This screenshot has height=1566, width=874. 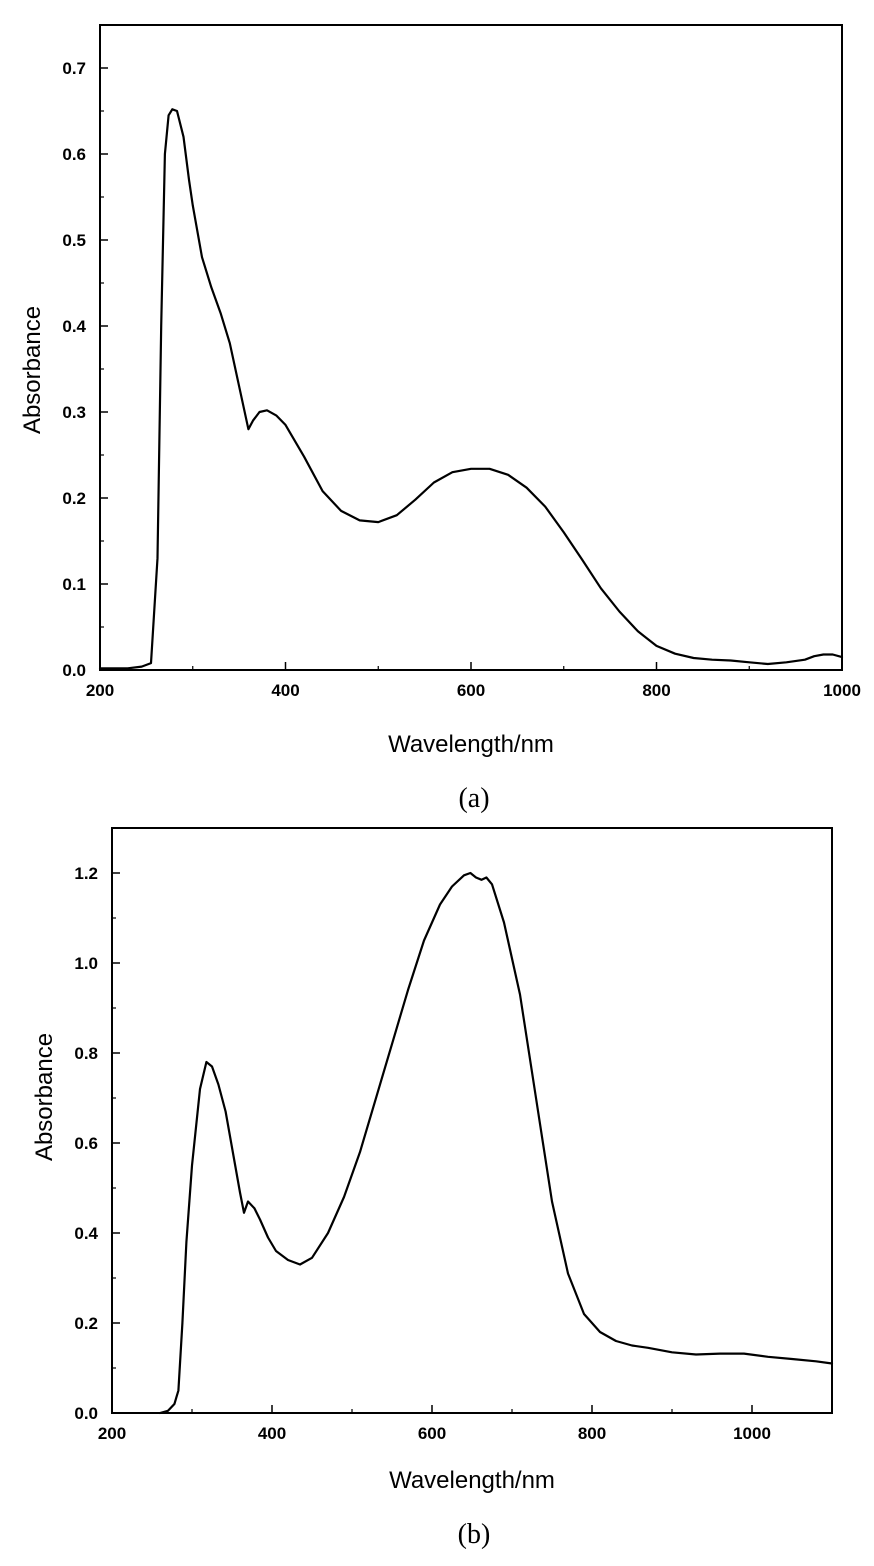 I want to click on y-tick-label: 0.3, so click(x=74, y=412).